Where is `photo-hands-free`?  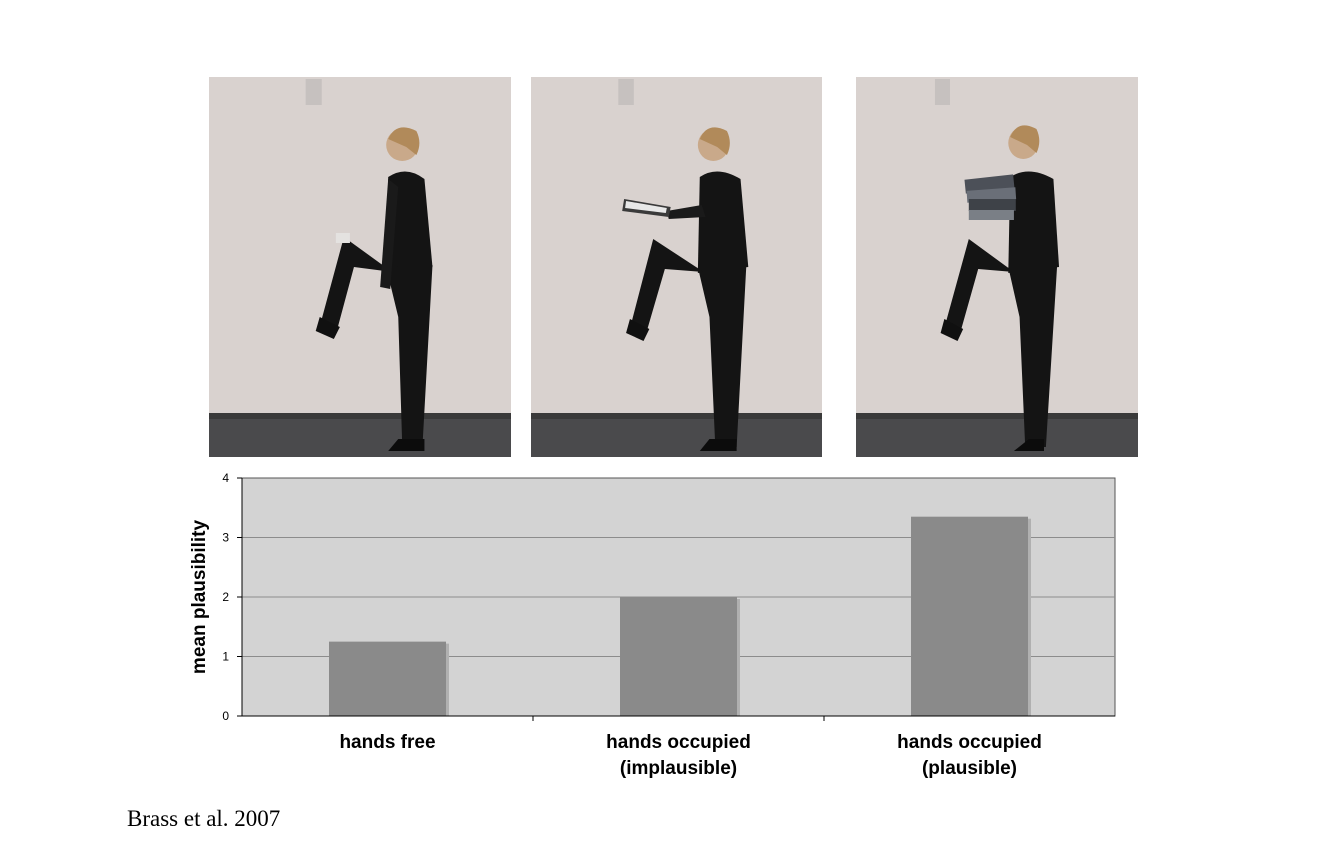 photo-hands-free is located at coordinates (360, 267).